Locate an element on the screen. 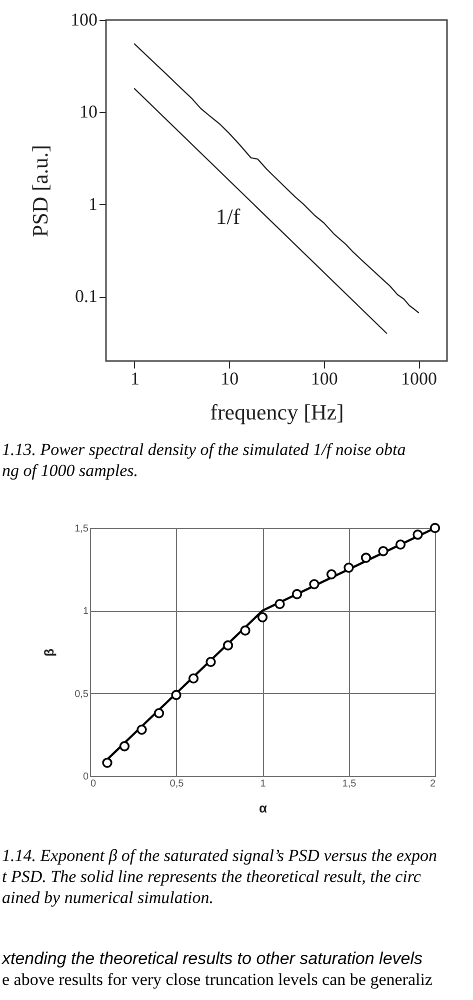 The width and height of the screenshot is (473, 1000). x-tick-label: 1000 is located at coordinates (419, 378).